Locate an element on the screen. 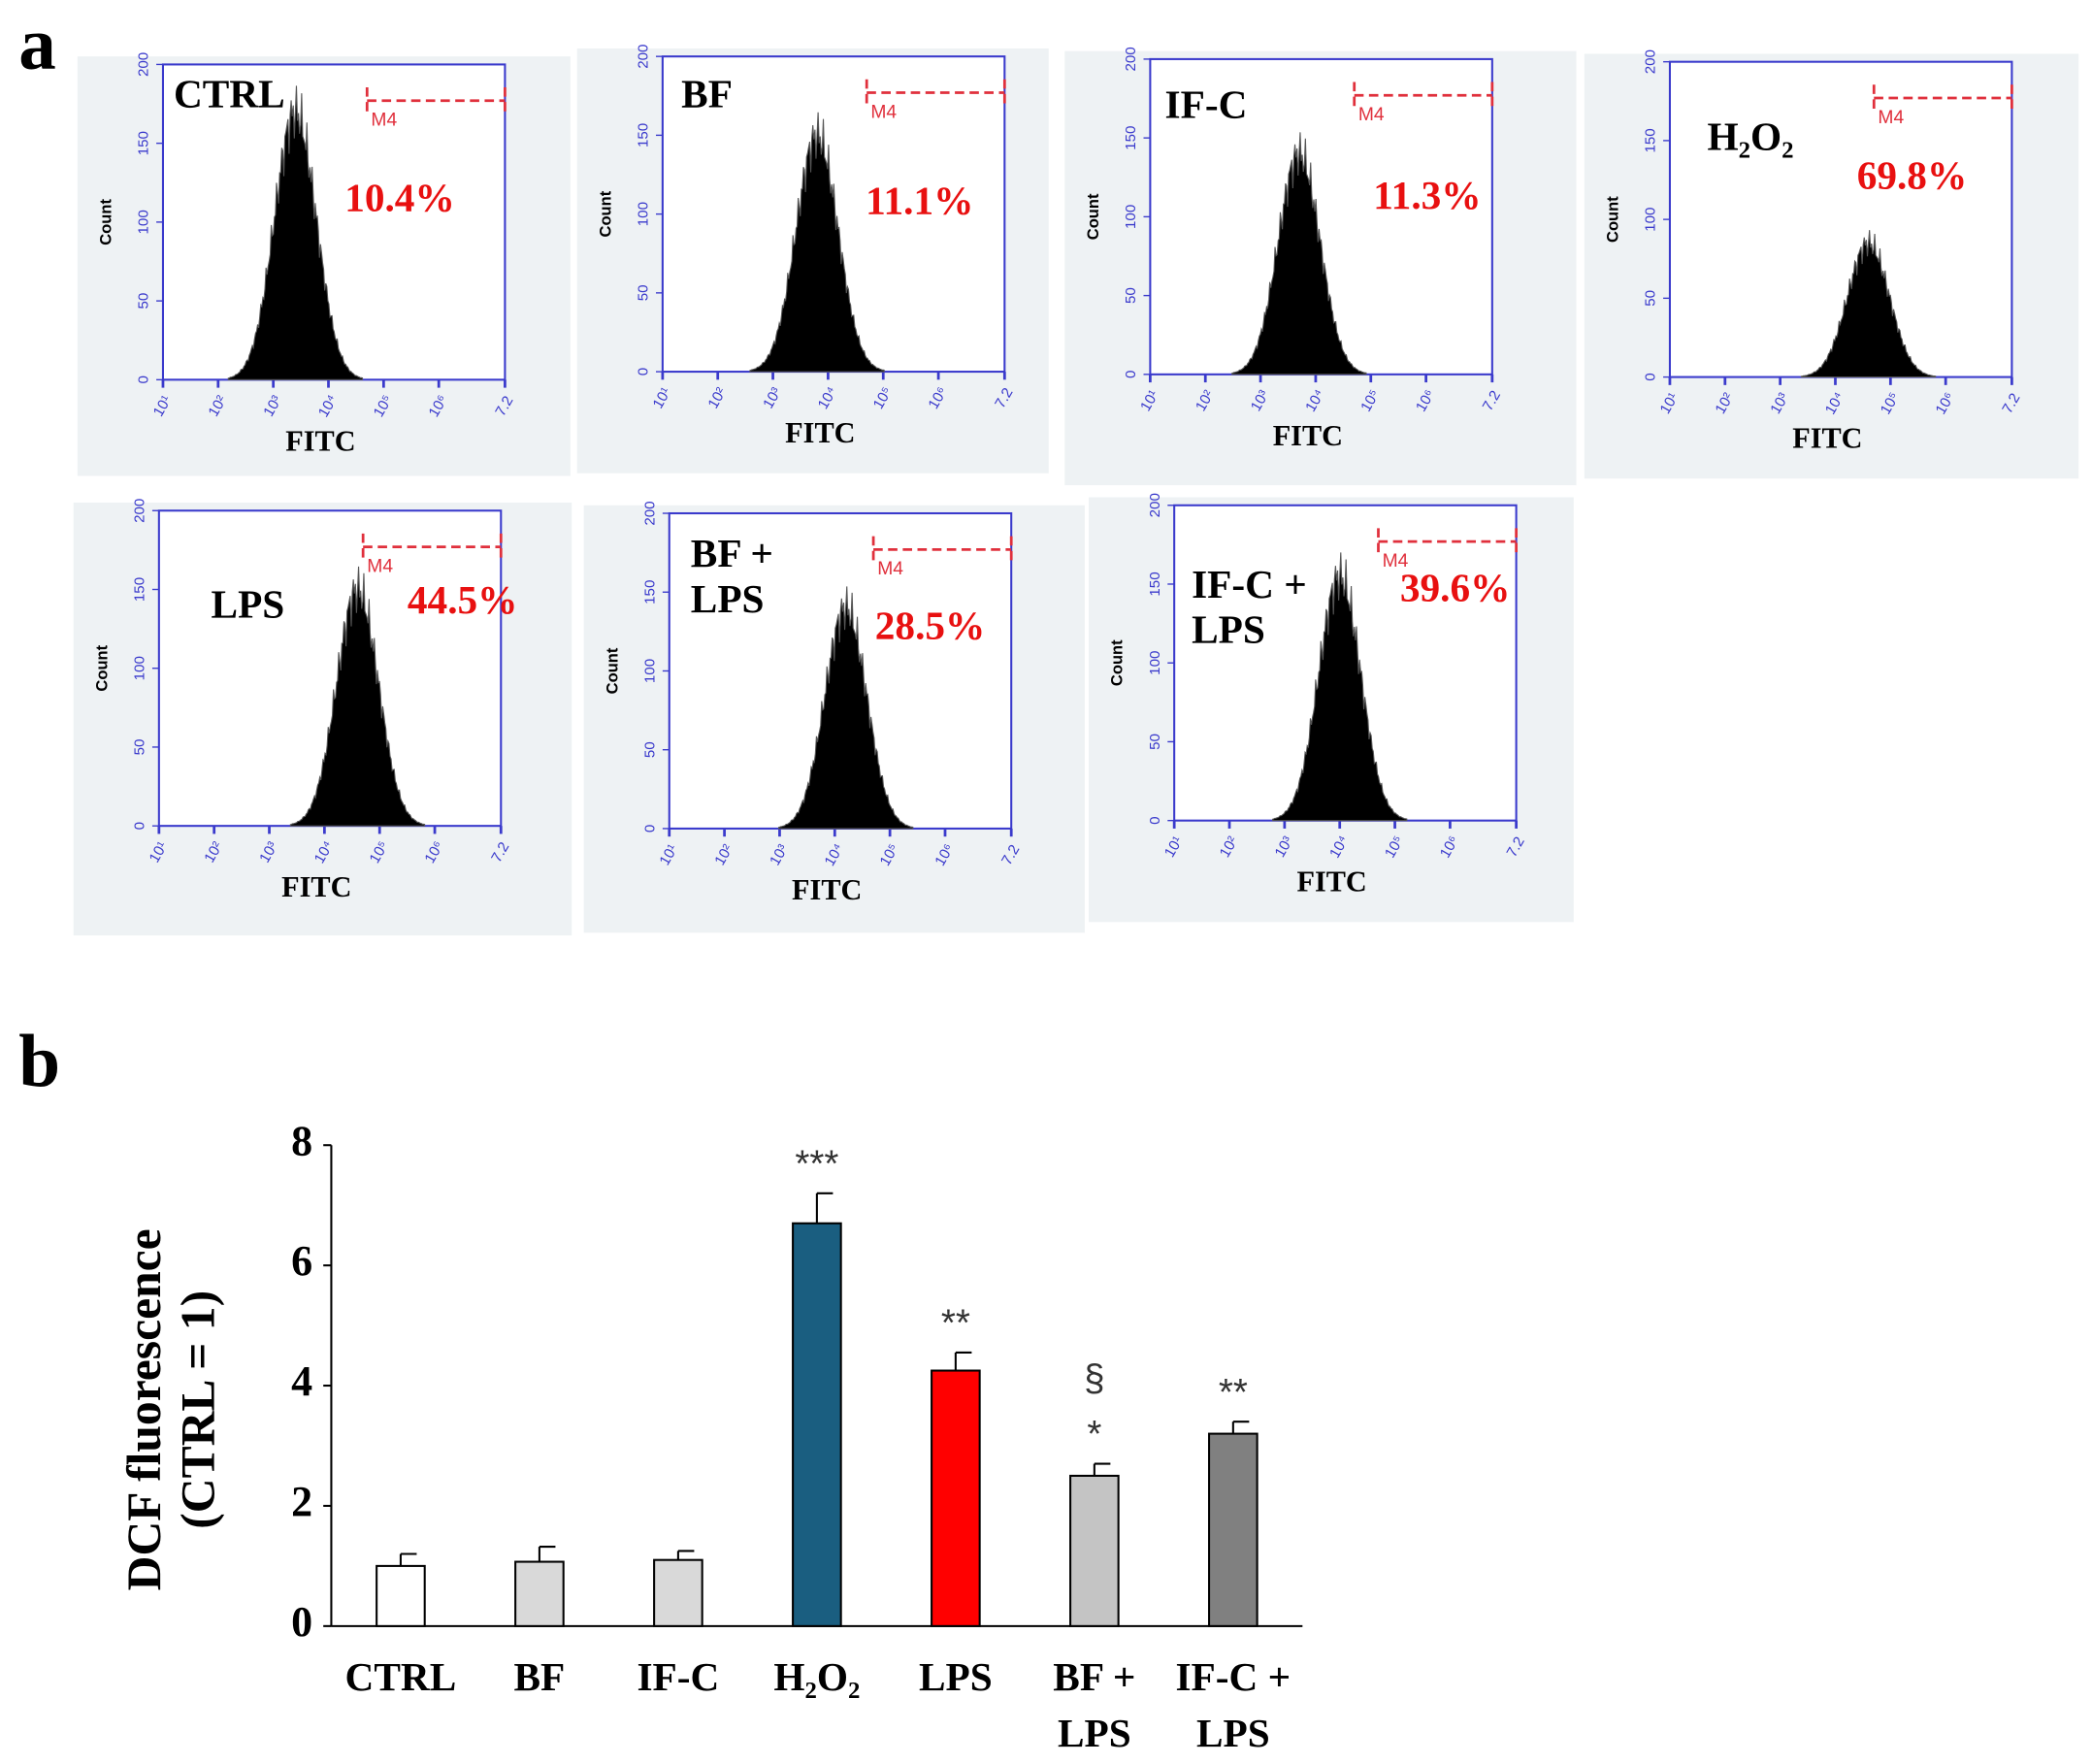 The height and width of the screenshot is (1764, 2092). panel-title-box: IF-C is located at coordinates (1206, 105).